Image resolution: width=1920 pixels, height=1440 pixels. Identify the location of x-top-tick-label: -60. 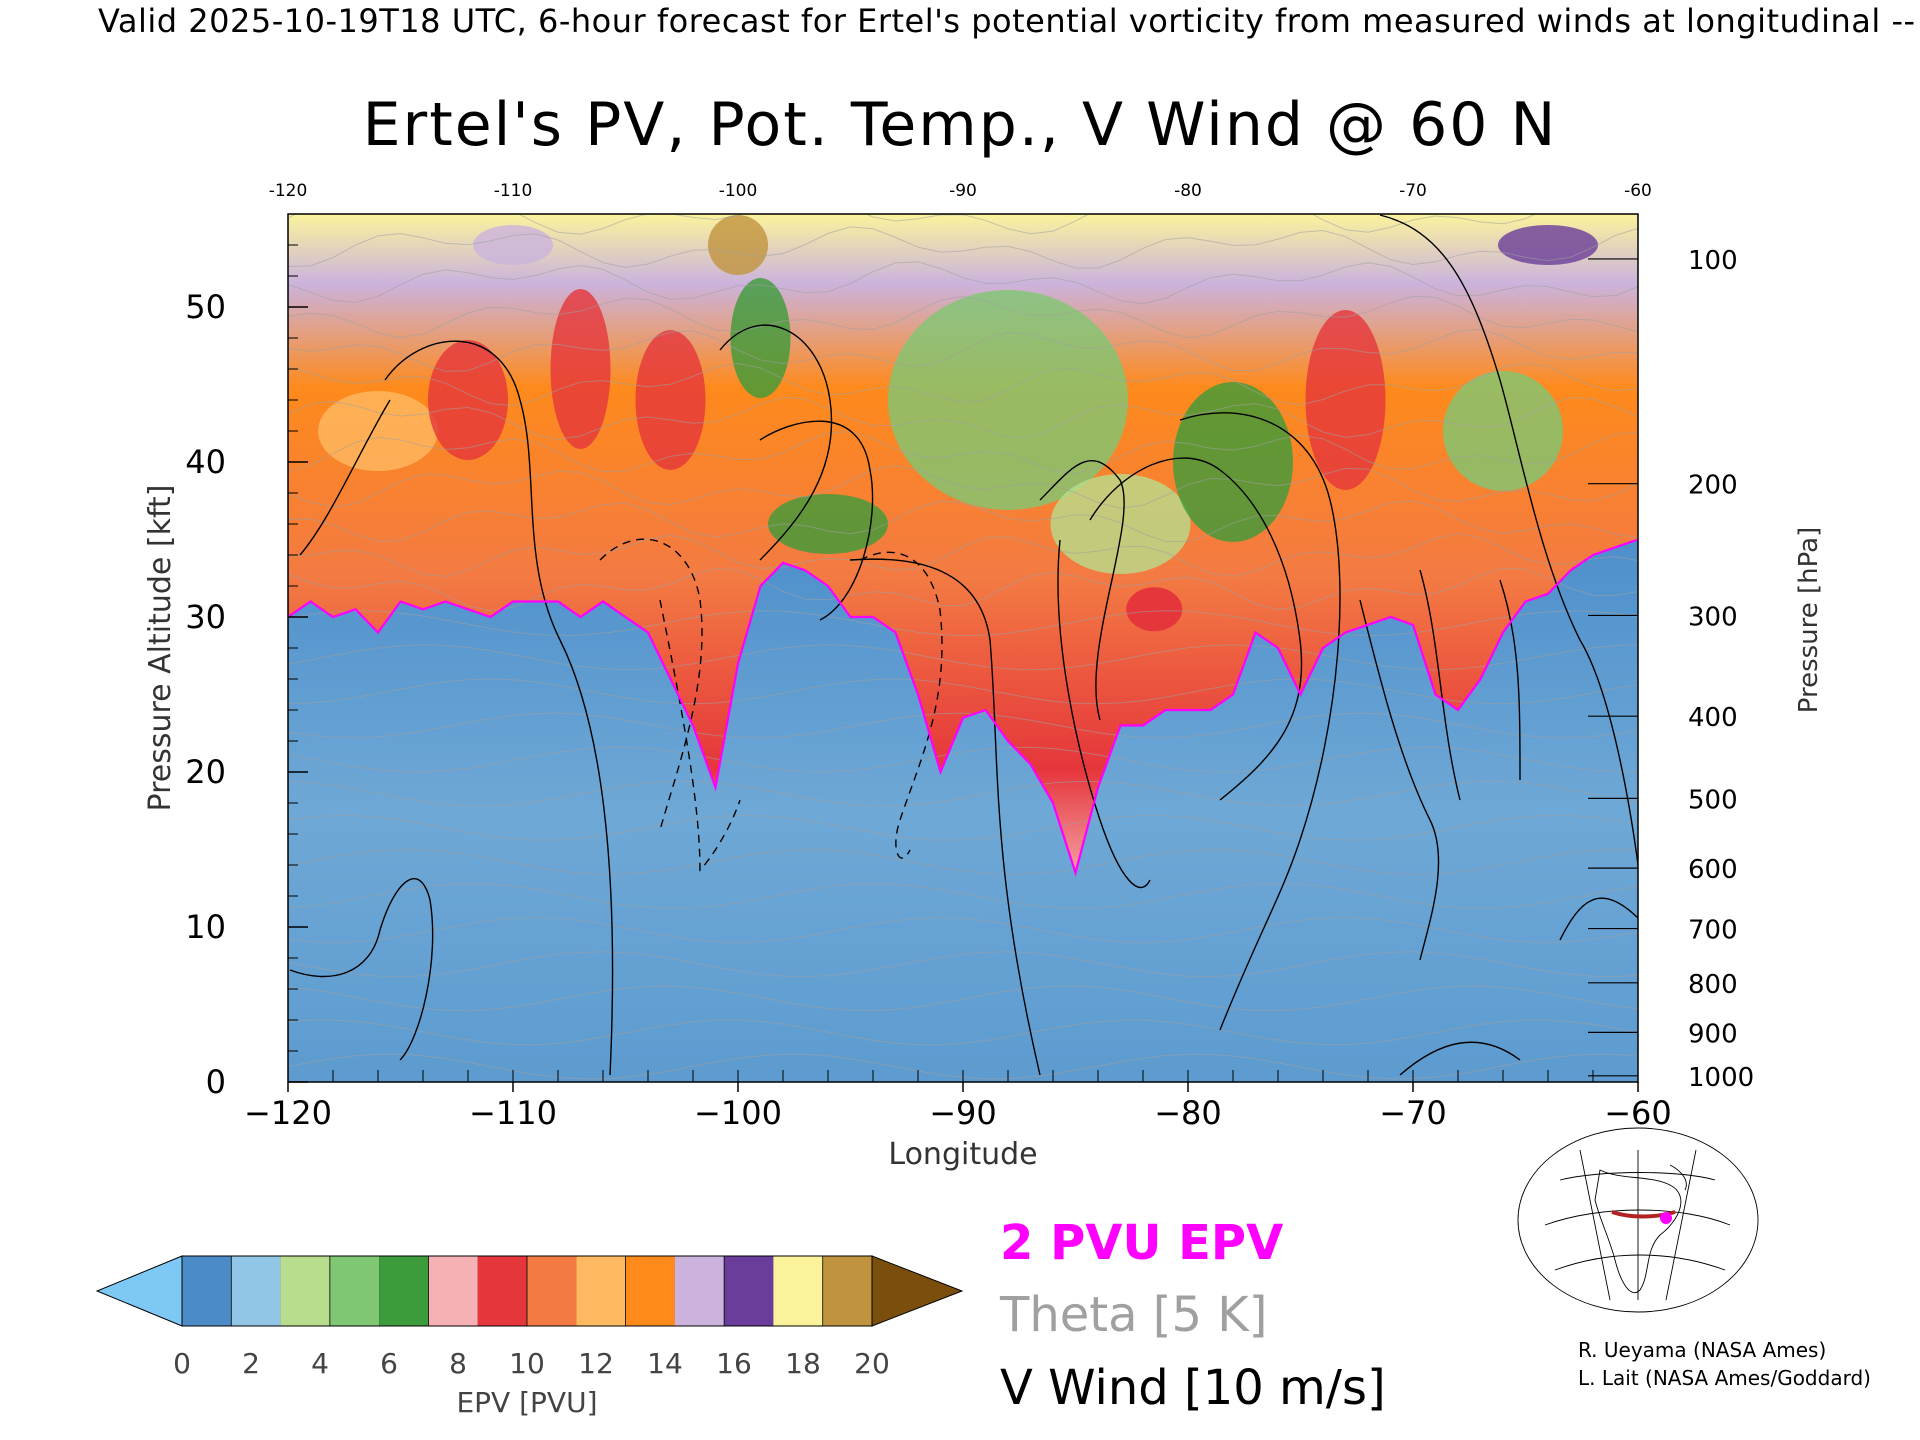
(1638, 191).